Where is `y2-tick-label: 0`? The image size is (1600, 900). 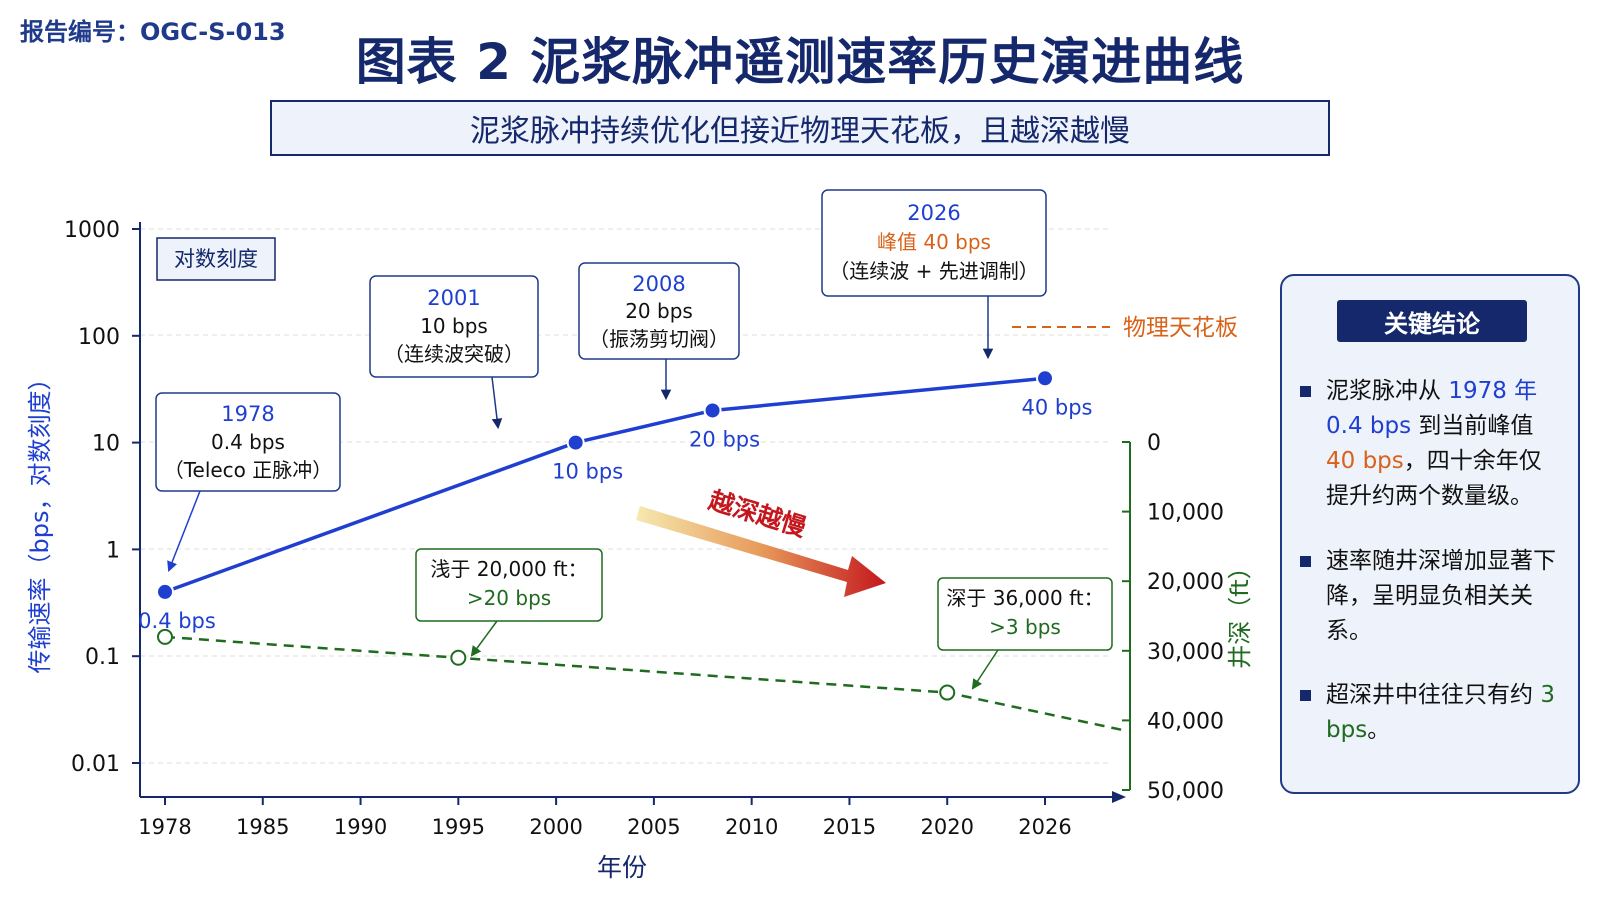
y2-tick-label: 0 is located at coordinates (1154, 443).